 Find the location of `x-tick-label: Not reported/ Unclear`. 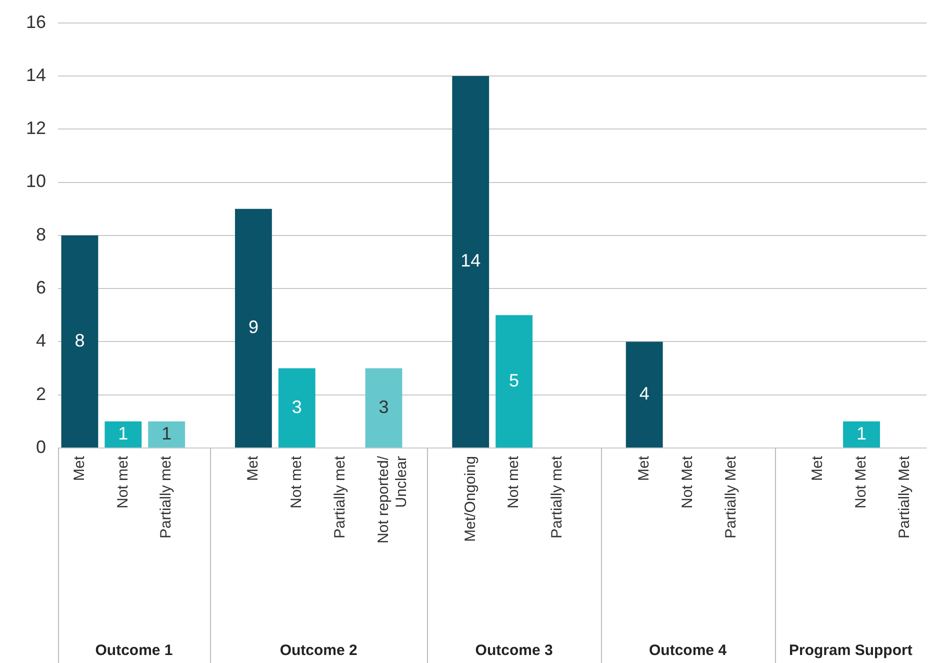

x-tick-label: Not reported/ Unclear is located at coordinates (392, 499).